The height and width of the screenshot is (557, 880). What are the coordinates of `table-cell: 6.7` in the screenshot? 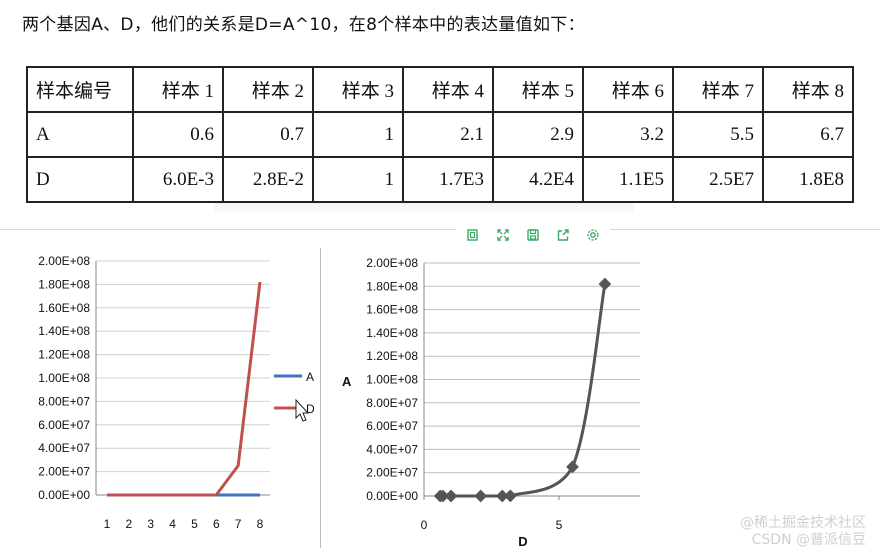 It's located at (808, 134).